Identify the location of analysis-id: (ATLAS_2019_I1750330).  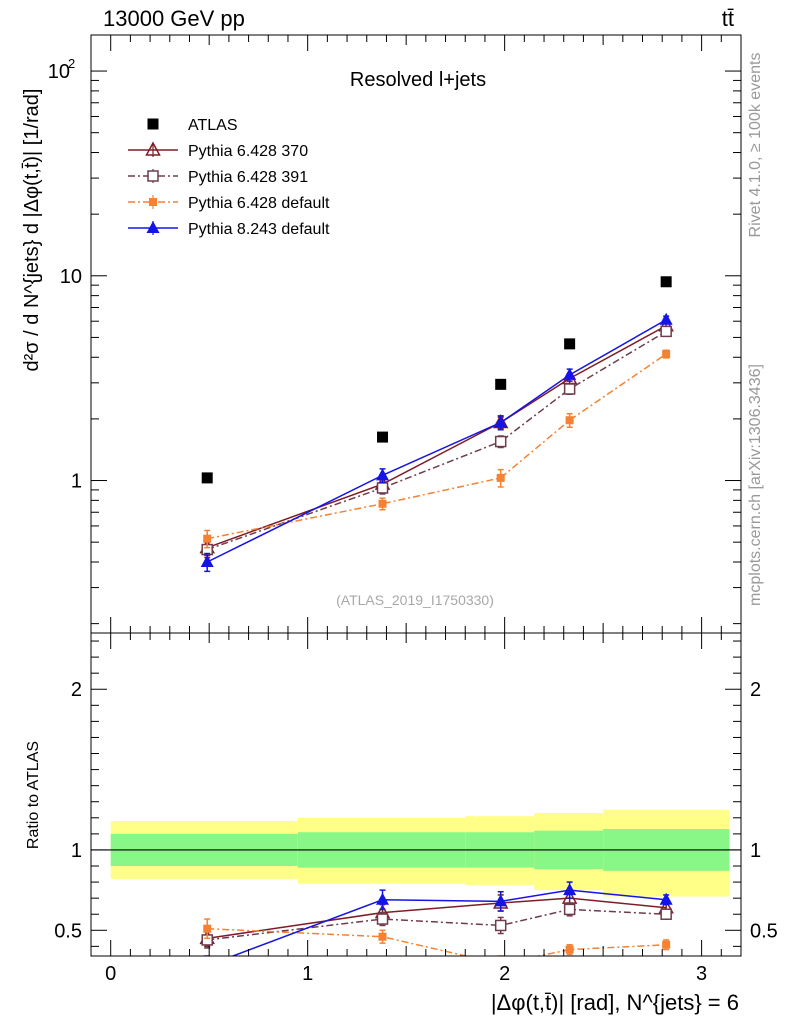
(415, 600).